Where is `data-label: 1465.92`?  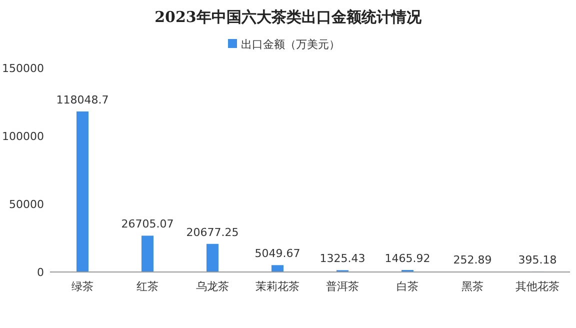 data-label: 1465.92 is located at coordinates (407, 259).